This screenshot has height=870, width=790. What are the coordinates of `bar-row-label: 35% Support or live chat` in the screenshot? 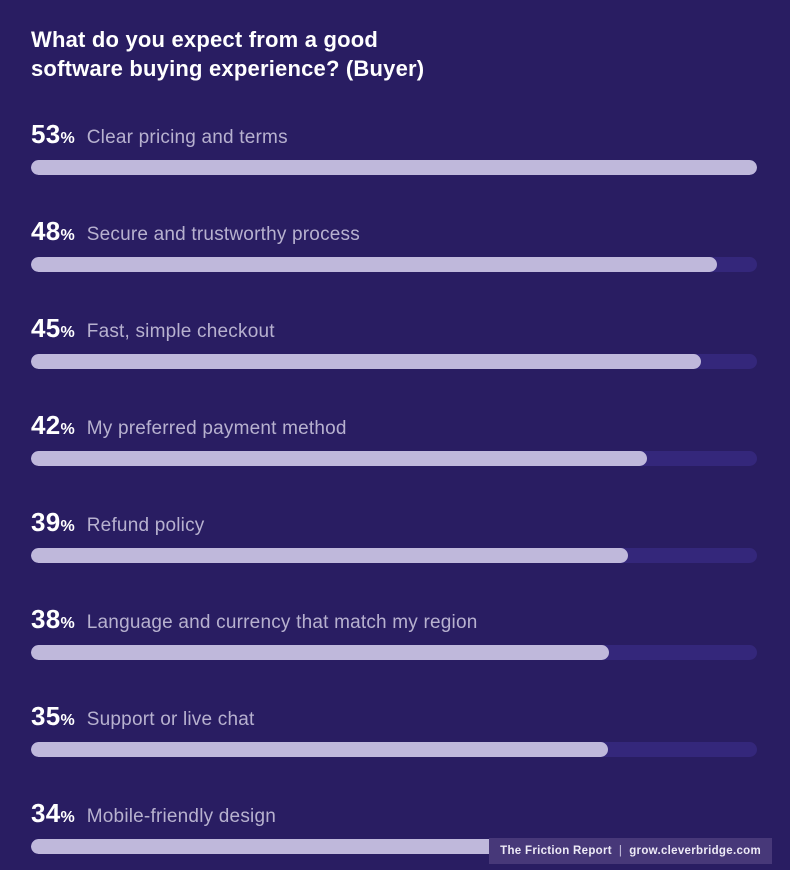 It's located at (394, 718).